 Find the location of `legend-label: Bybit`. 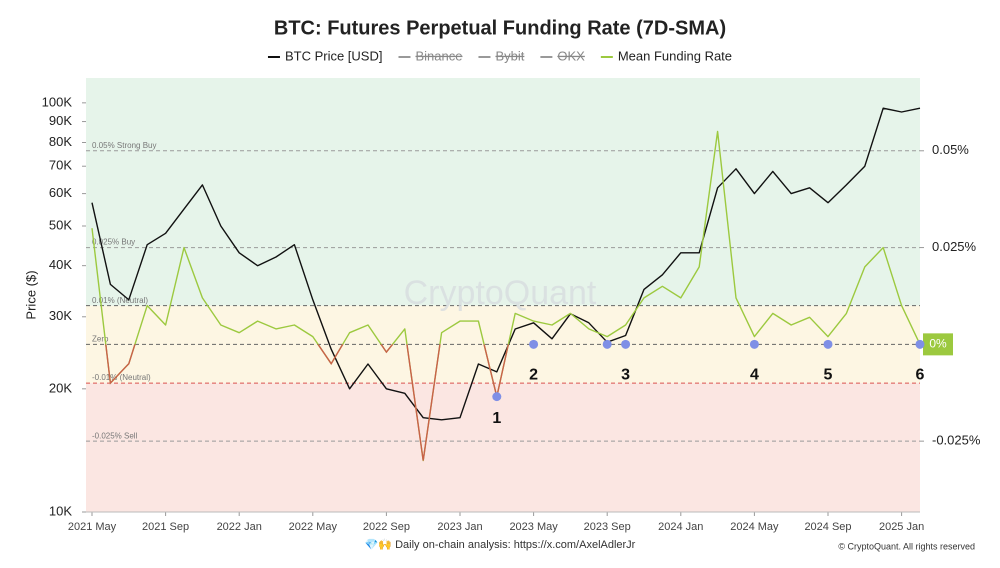

legend-label: Bybit is located at coordinates (509, 55).